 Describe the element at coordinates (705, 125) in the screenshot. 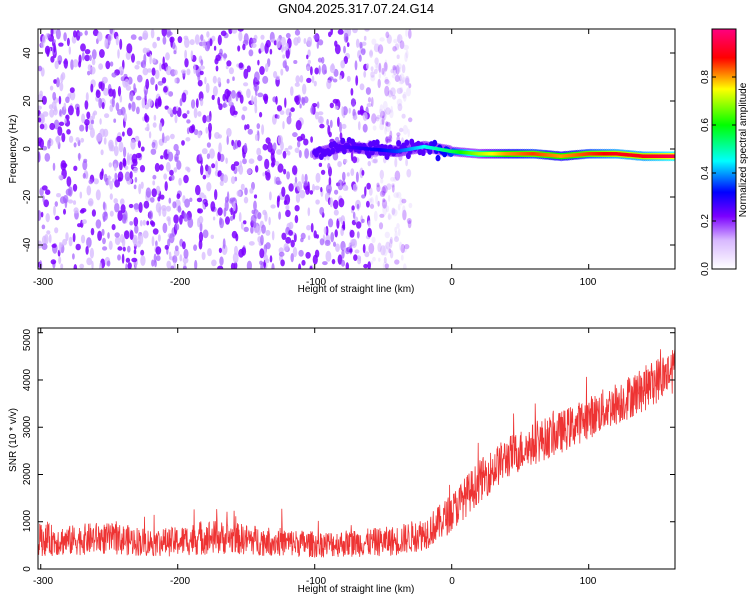

I see `colorbar-tick-label: 0.6` at that location.